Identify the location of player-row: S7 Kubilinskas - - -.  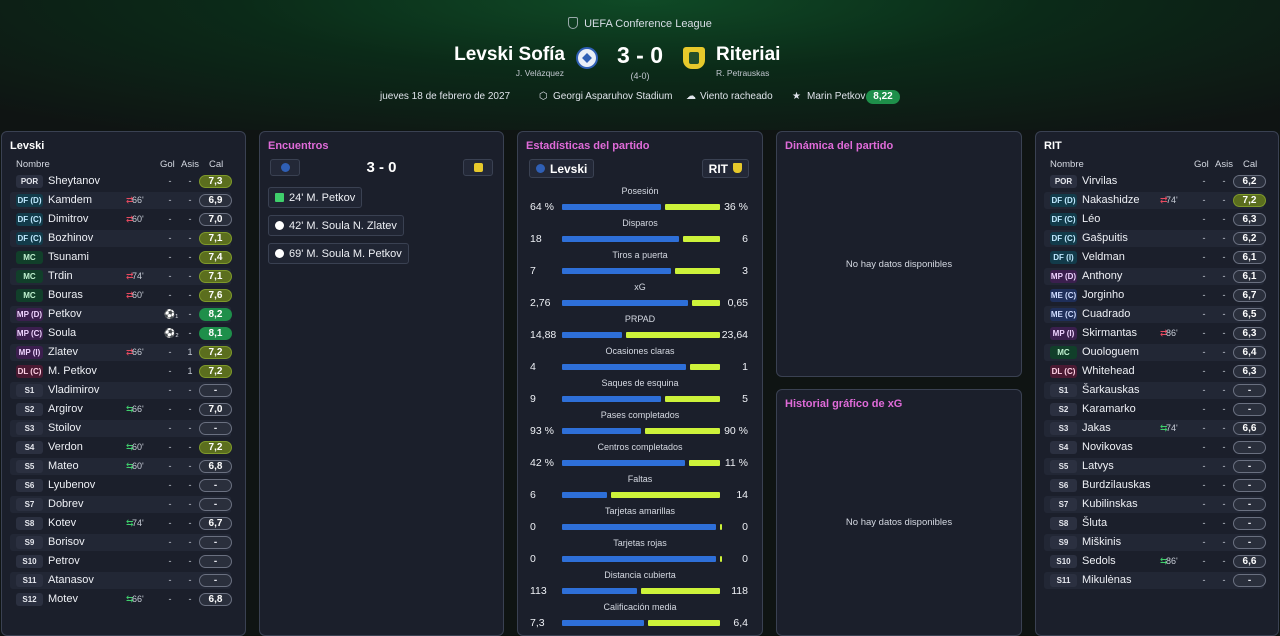
(1155, 504).